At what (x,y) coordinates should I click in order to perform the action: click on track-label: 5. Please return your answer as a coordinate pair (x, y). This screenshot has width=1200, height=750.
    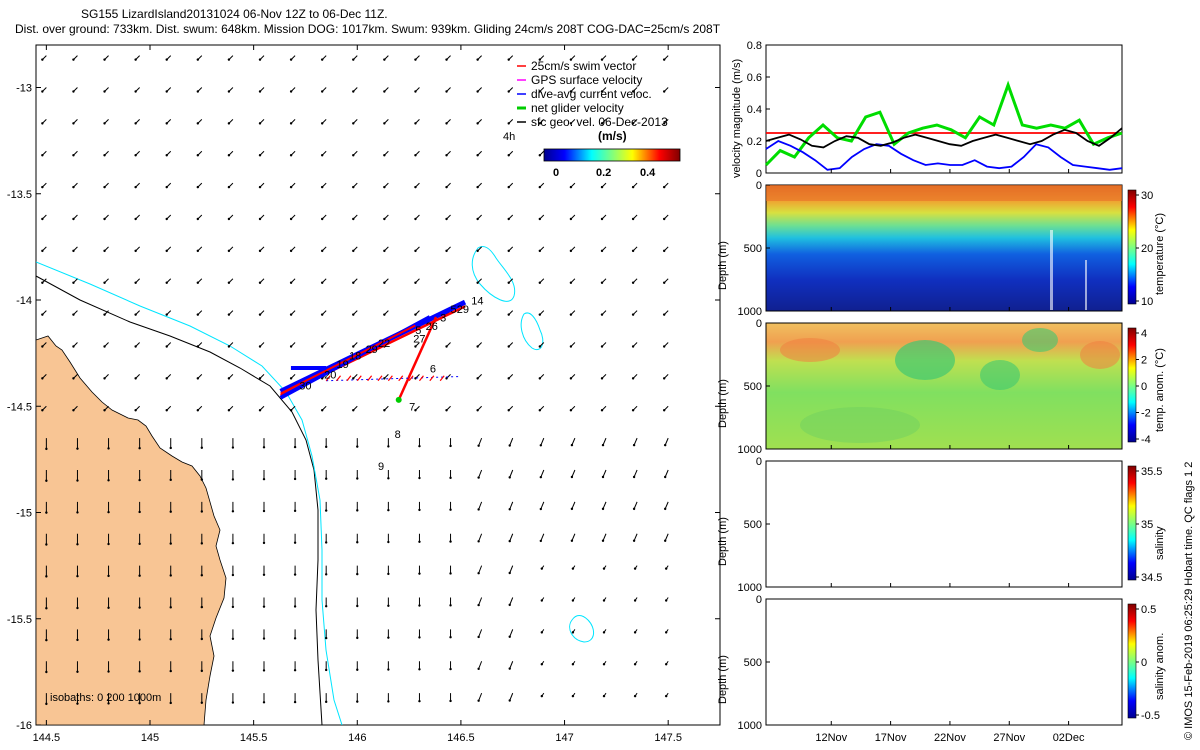
    Looking at the image, I should click on (454, 310).